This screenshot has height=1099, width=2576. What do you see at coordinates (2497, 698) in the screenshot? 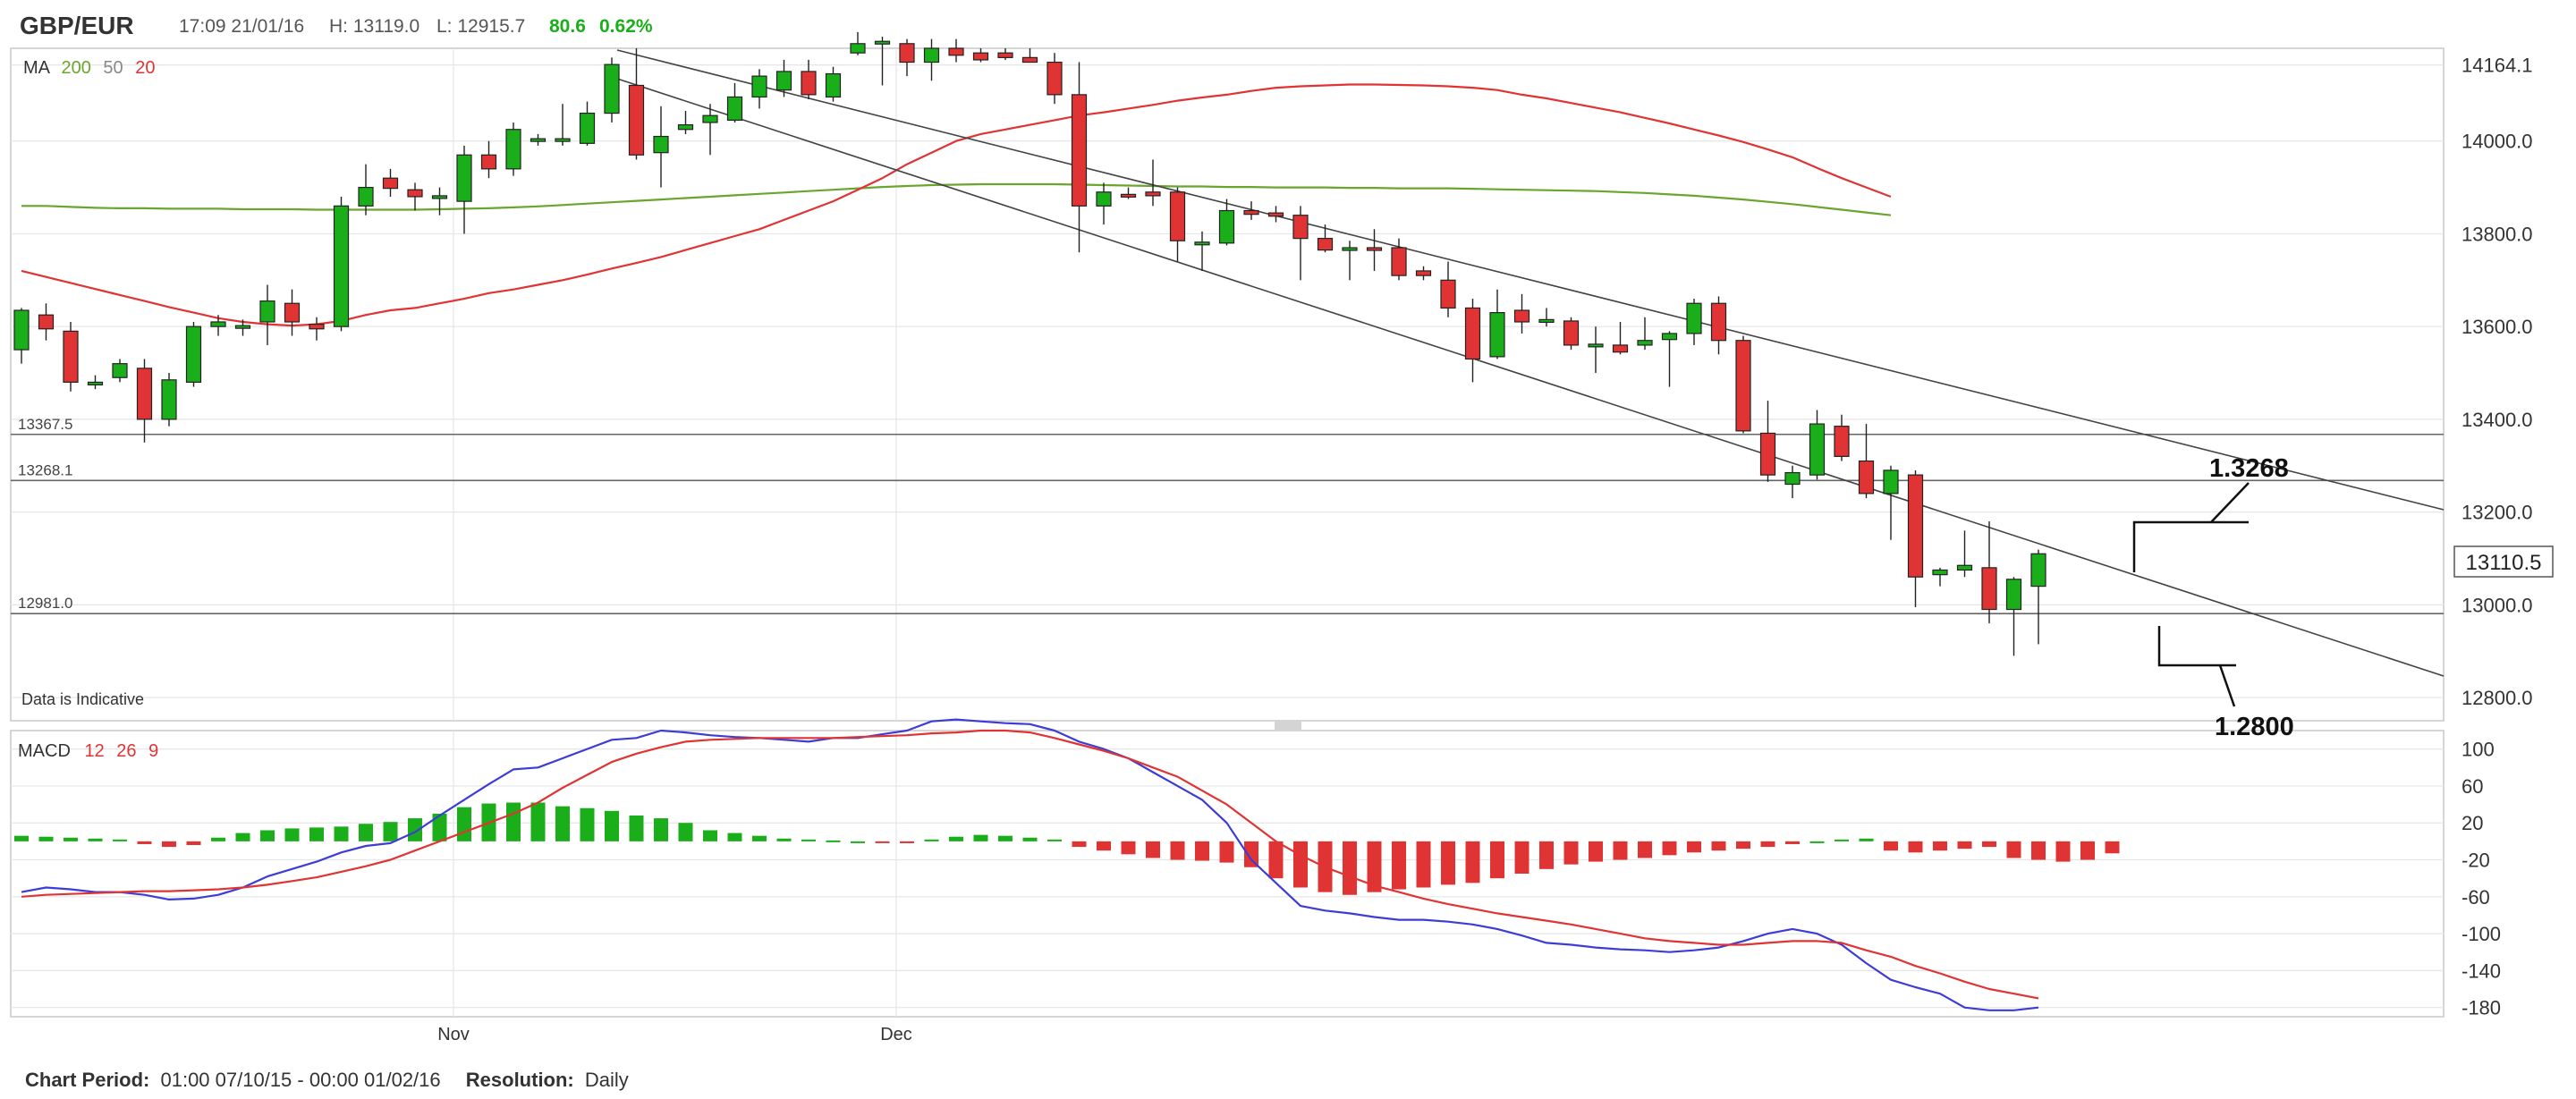
I see `price-axis-tick-label: 12800.0` at bounding box center [2497, 698].